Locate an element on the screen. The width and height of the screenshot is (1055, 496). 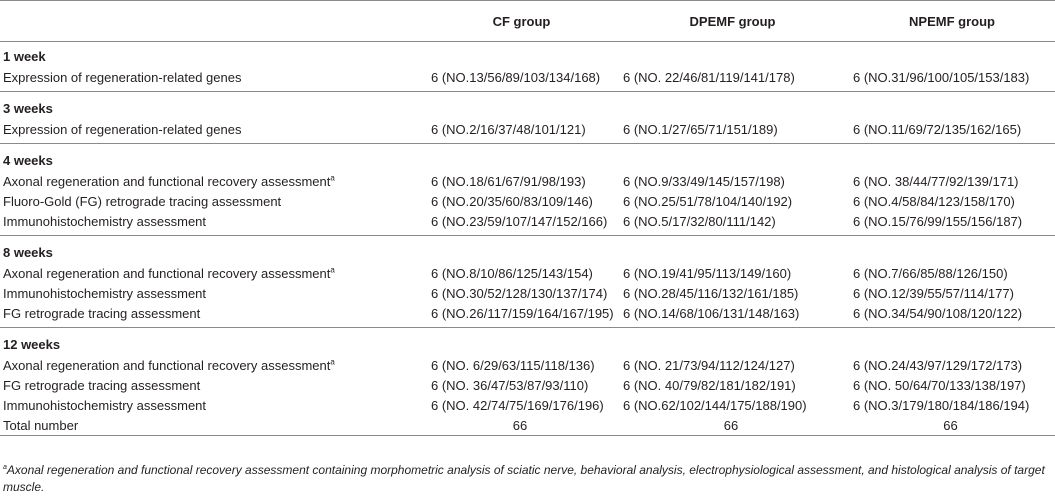
cell-npemf-group: 6 (NO.24/43/97/129/172/173) is located at coordinates (938, 365).